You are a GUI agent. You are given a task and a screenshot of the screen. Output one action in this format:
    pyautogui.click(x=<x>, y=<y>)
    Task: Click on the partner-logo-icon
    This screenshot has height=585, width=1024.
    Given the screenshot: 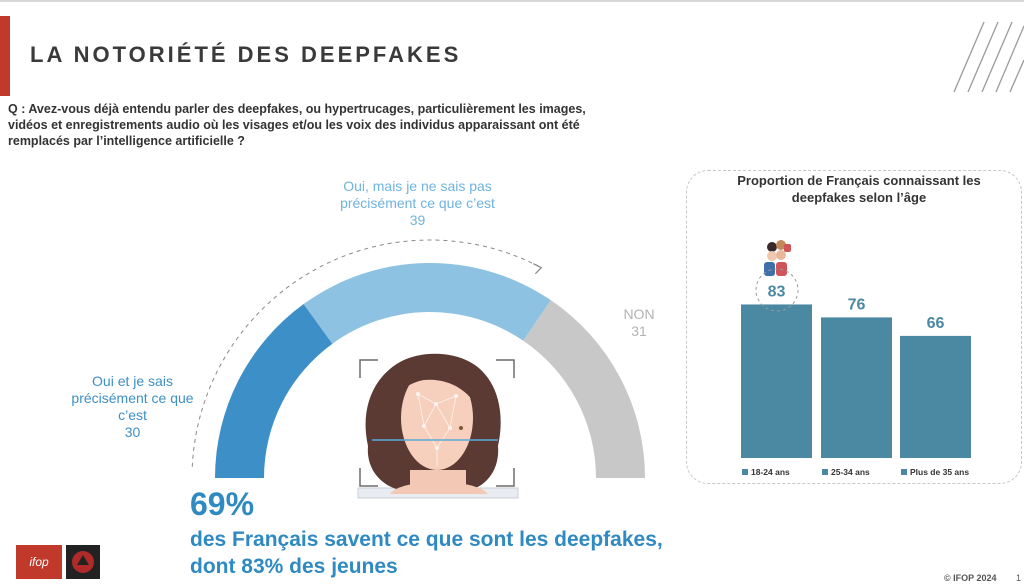 What is the action you would take?
    pyautogui.click(x=83, y=562)
    